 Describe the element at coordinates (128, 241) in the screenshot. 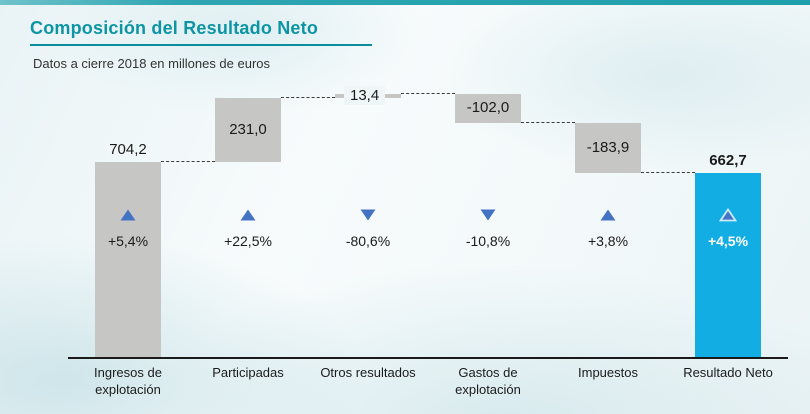

I see `change-percent-label: +5,4%` at that location.